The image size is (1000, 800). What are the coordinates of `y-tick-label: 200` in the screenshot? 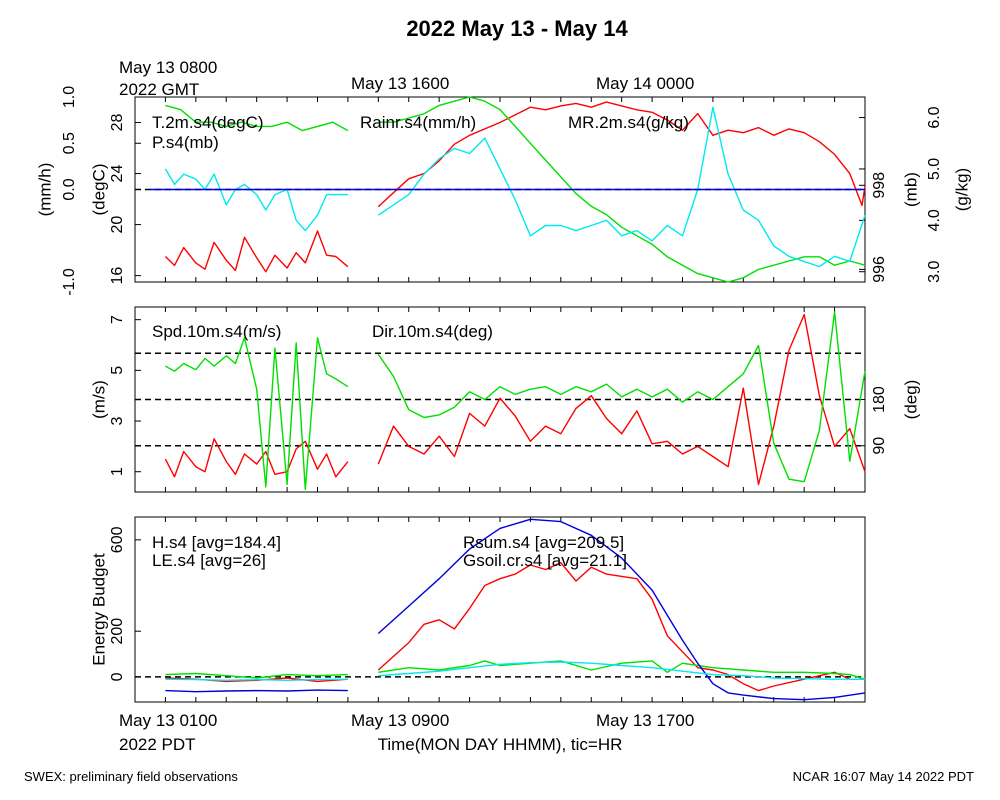 It's located at (117, 631).